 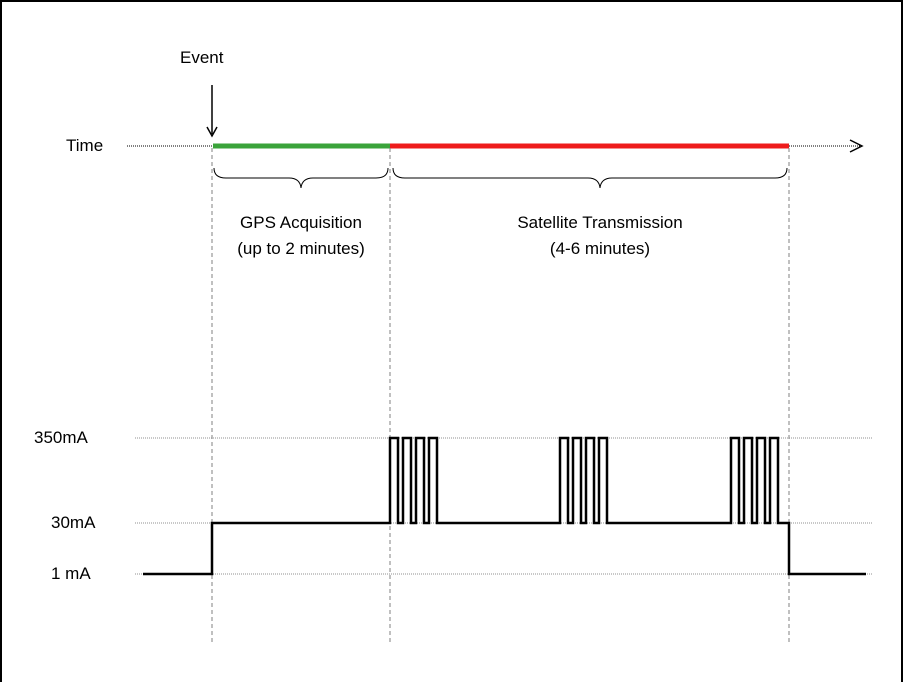 What do you see at coordinates (301, 222) in the screenshot?
I see `gps-acquisition-title: GPS Acquisition` at bounding box center [301, 222].